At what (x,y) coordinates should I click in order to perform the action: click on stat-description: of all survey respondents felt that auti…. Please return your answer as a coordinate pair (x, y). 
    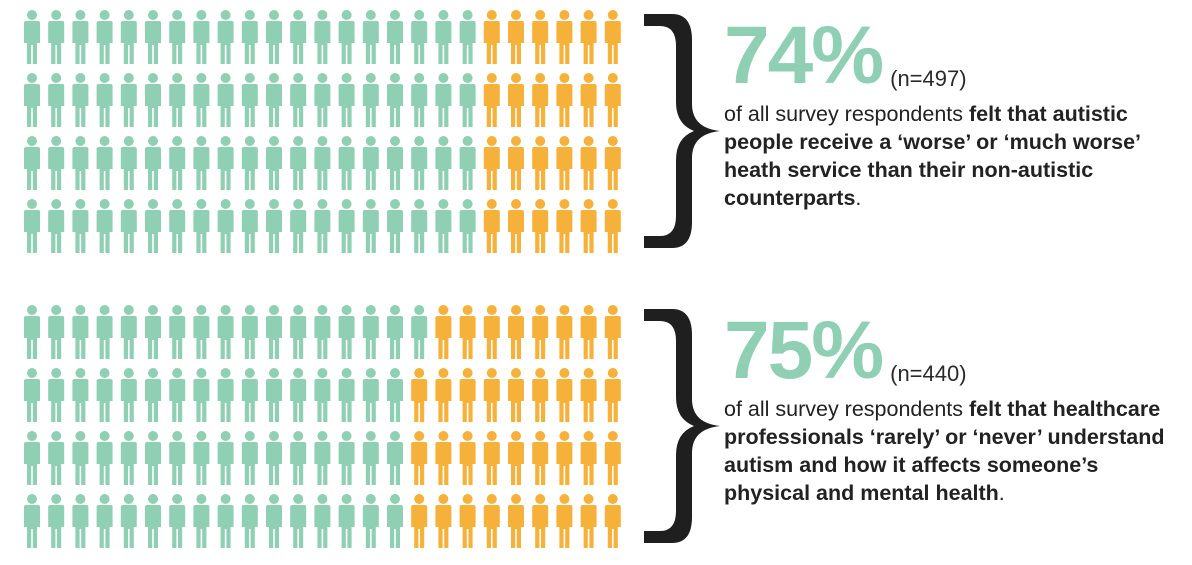
    Looking at the image, I should click on (954, 156).